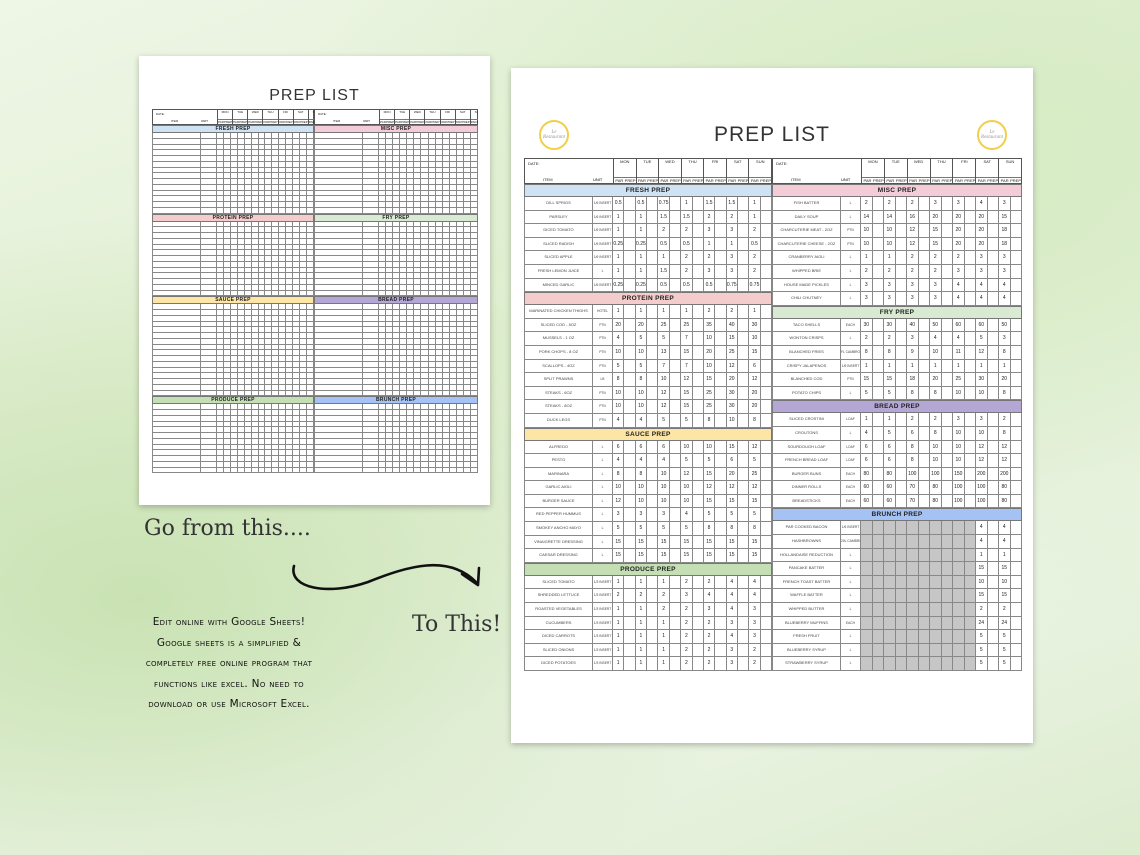  What do you see at coordinates (396, 217) in the screenshot?
I see `section-header: FRY PREP` at bounding box center [396, 217].